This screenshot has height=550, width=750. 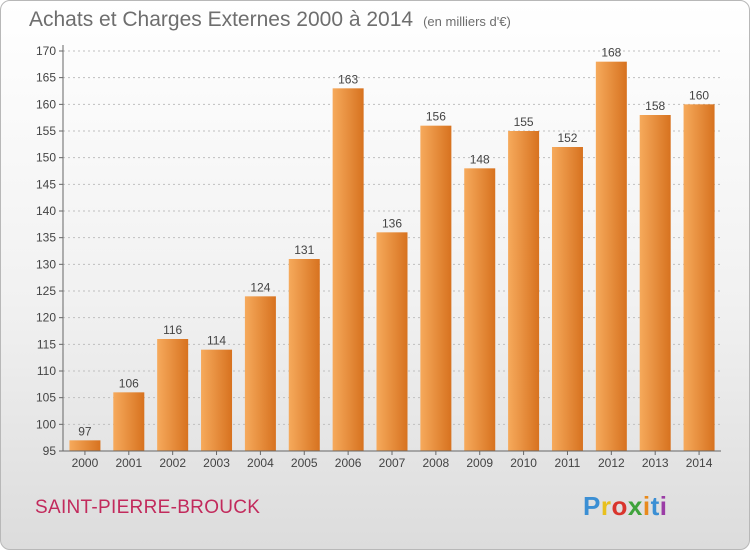 I want to click on logo-letter: o, so click(x=619, y=506).